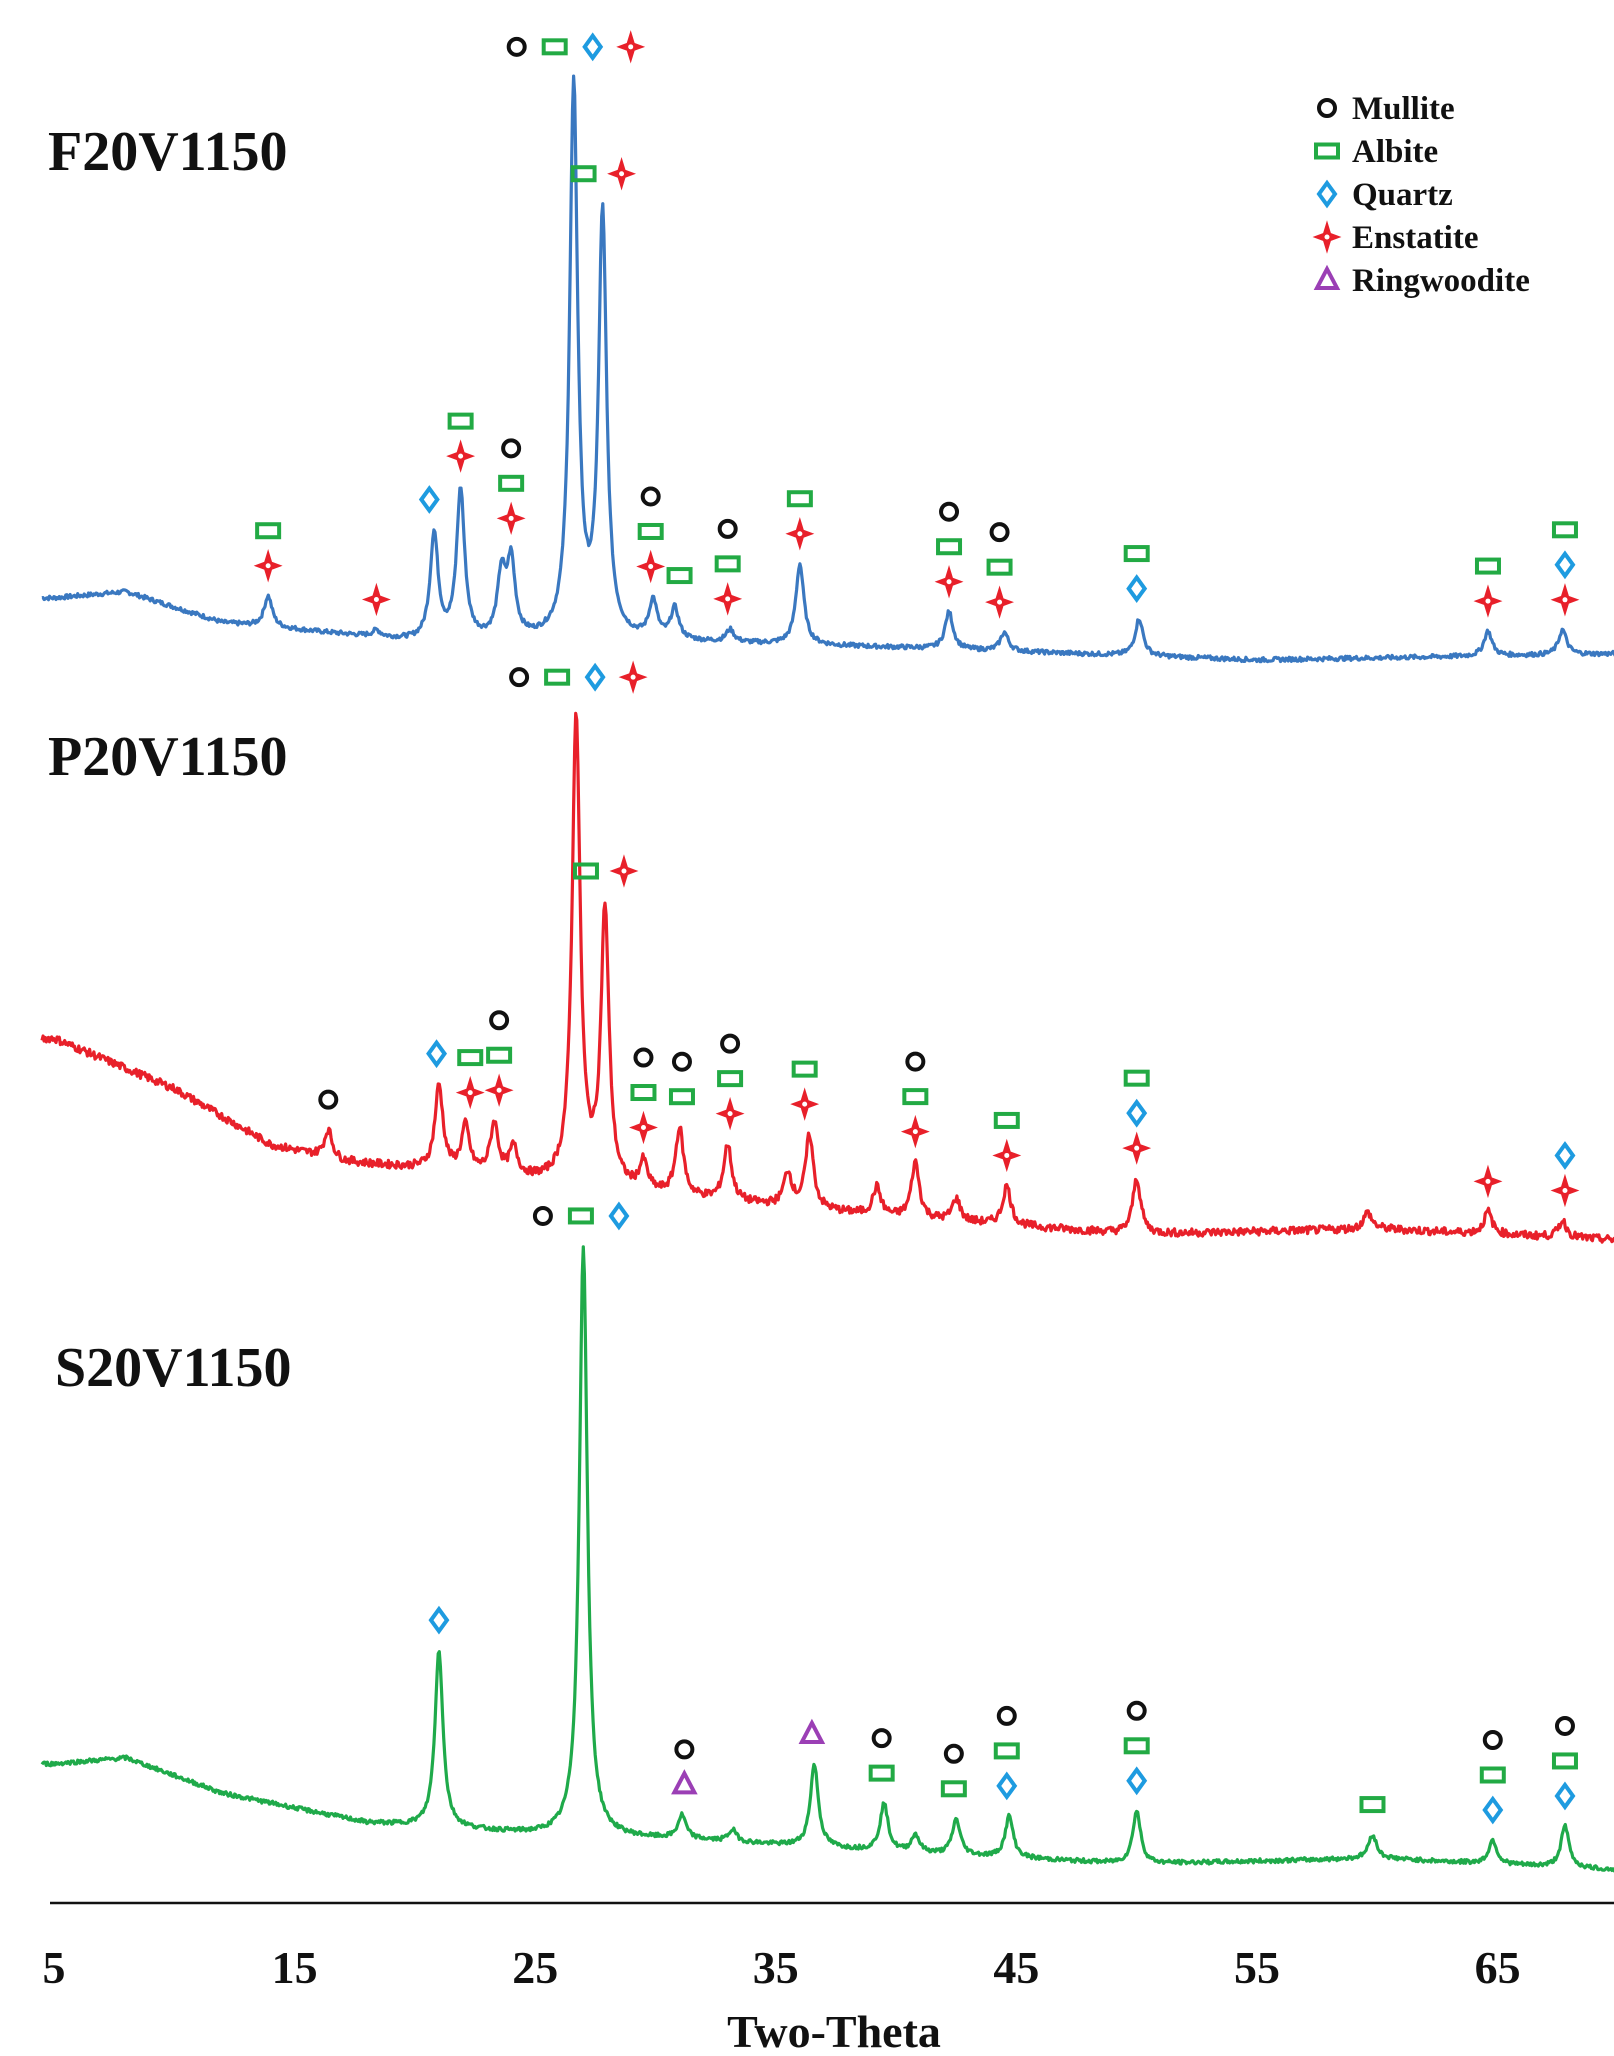 The image size is (1614, 2056). Describe the element at coordinates (1137, 588) in the screenshot. I see `phase-marker-f20v1150-13-quartz` at that location.